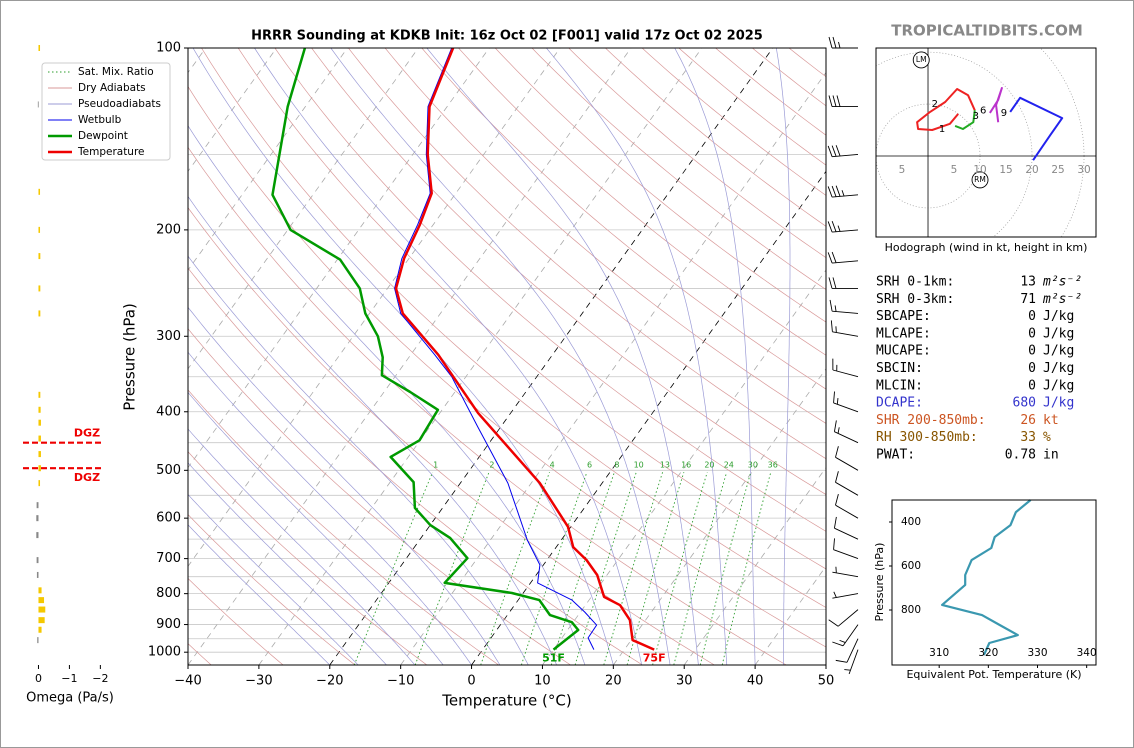 The height and width of the screenshot is (748, 1134). Describe the element at coordinates (491, 465) in the screenshot. I see `mixing-ratio-label: 2` at that location.